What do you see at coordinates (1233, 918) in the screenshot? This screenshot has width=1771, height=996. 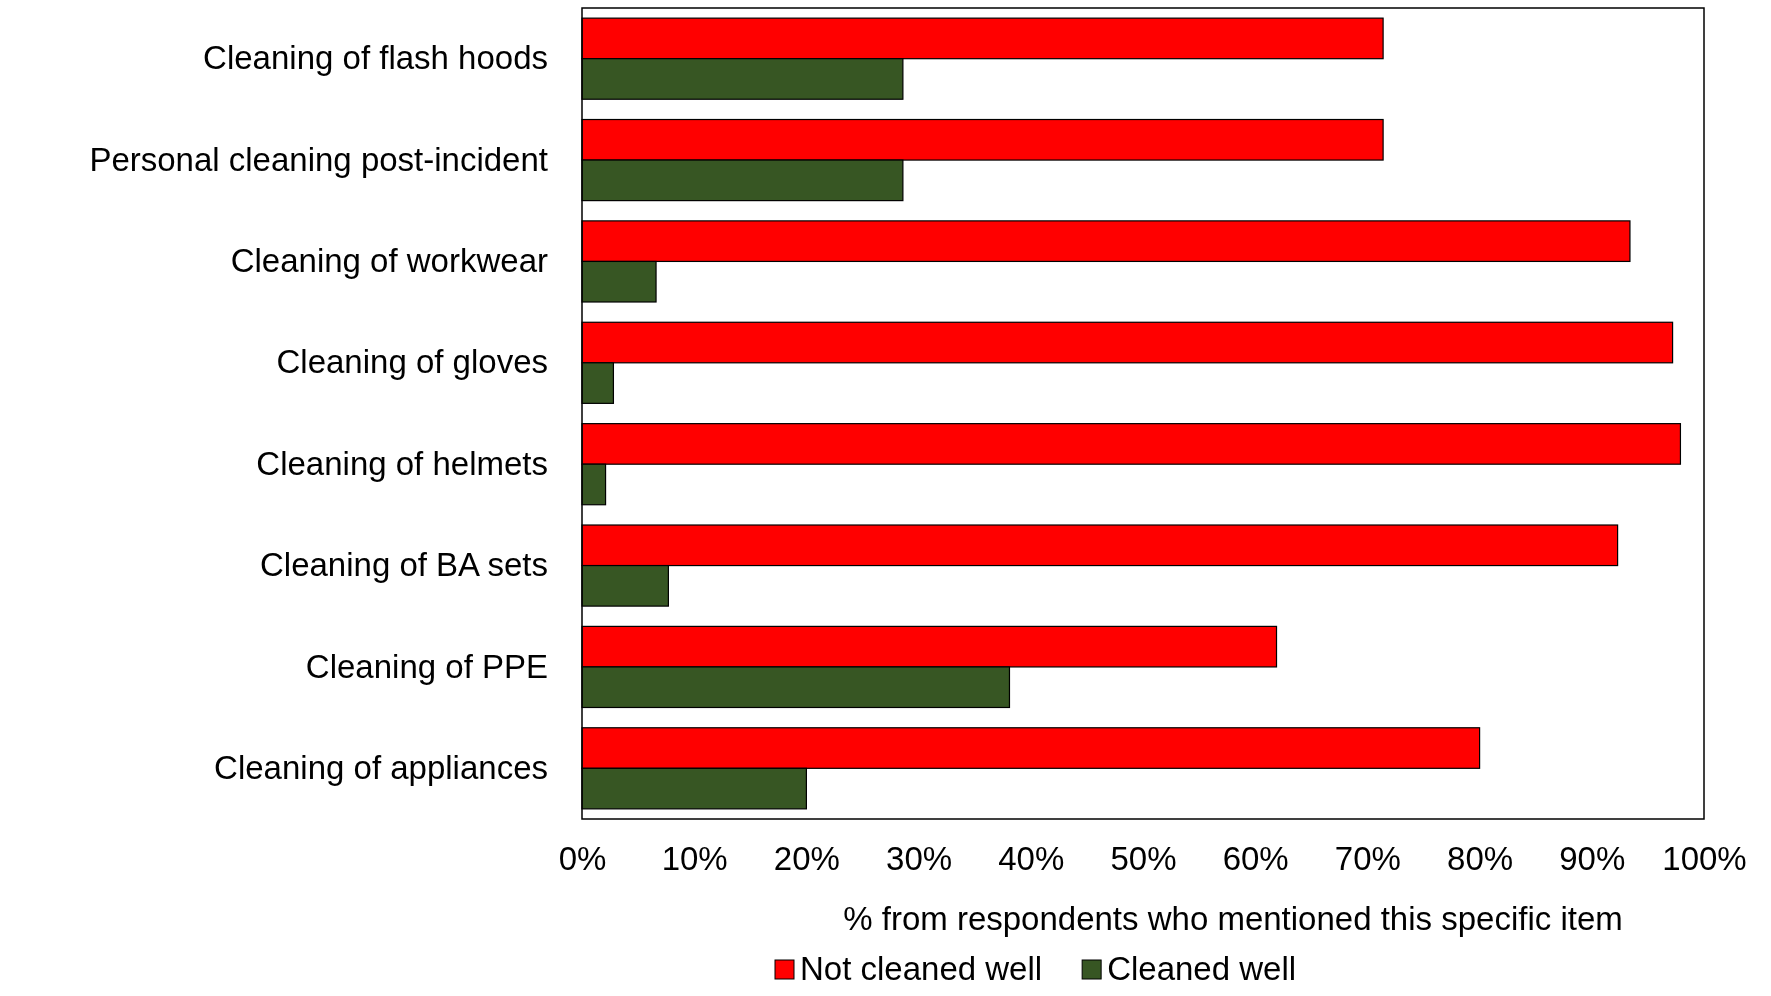 I see `x-axis-title: % from respondents who mentioned this specific item` at bounding box center [1233, 918].